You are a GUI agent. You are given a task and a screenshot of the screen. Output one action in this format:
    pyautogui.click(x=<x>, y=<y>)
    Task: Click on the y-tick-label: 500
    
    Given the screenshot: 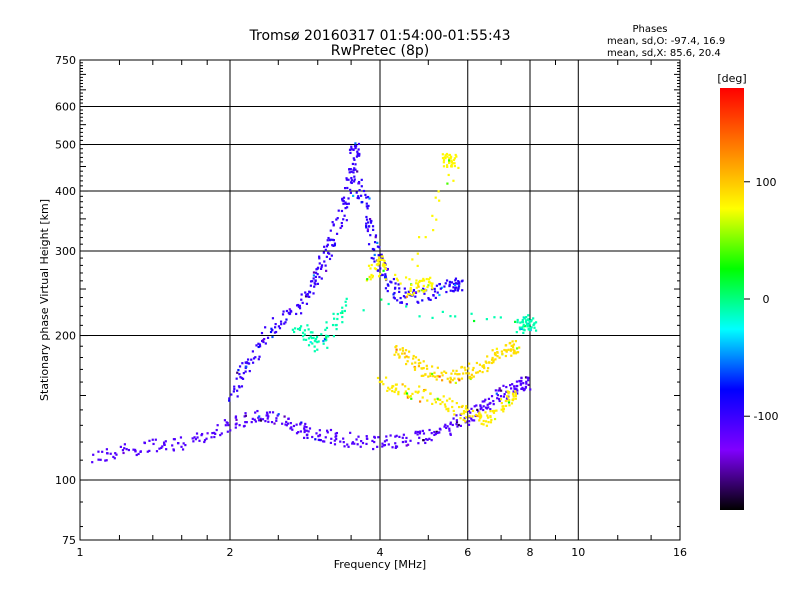 What is the action you would take?
    pyautogui.click(x=65, y=145)
    